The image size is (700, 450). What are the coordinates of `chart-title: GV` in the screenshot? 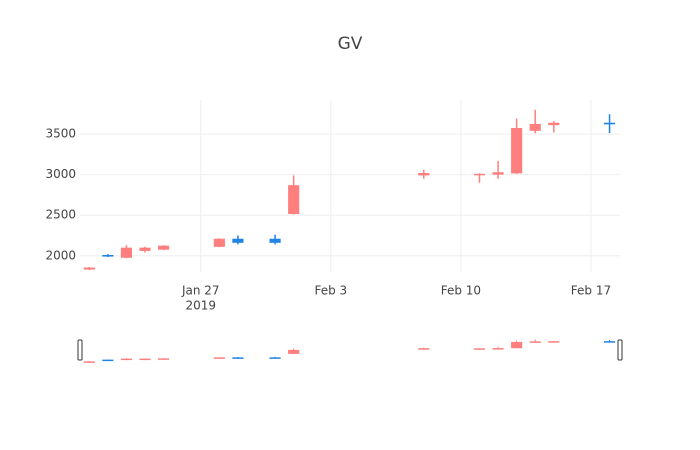 It's located at (350, 44).